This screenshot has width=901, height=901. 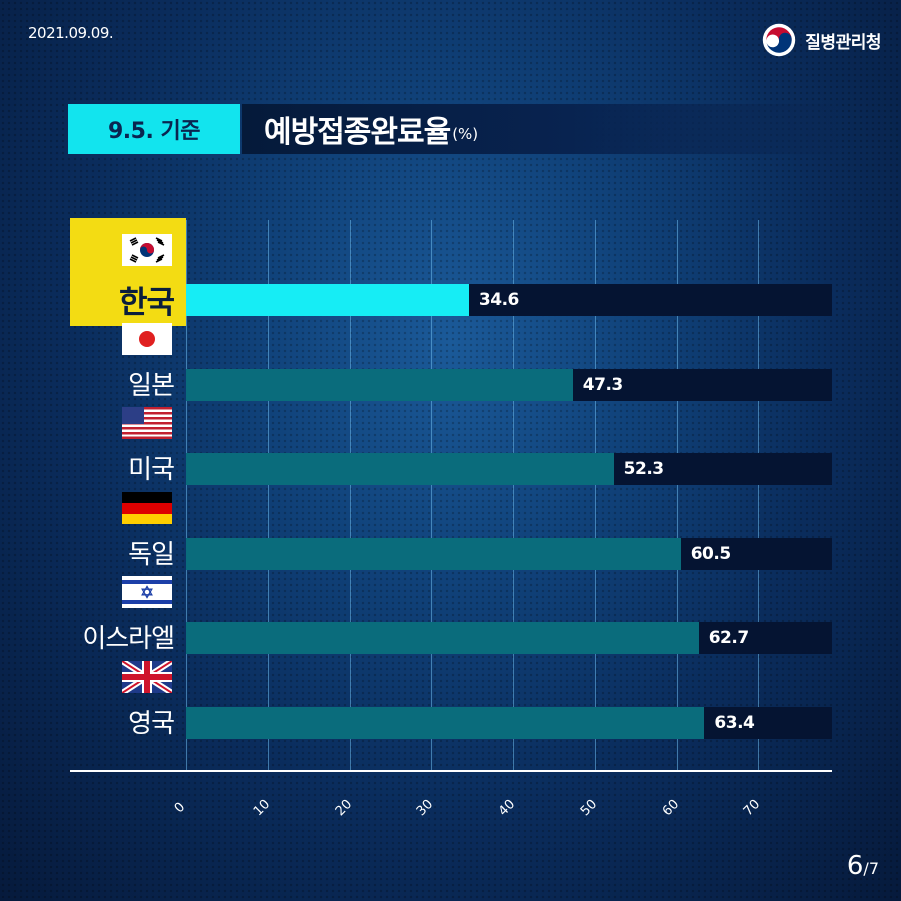 What do you see at coordinates (357, 132) in the screenshot?
I see `chart-title-text: 예방접종완료율` at bounding box center [357, 132].